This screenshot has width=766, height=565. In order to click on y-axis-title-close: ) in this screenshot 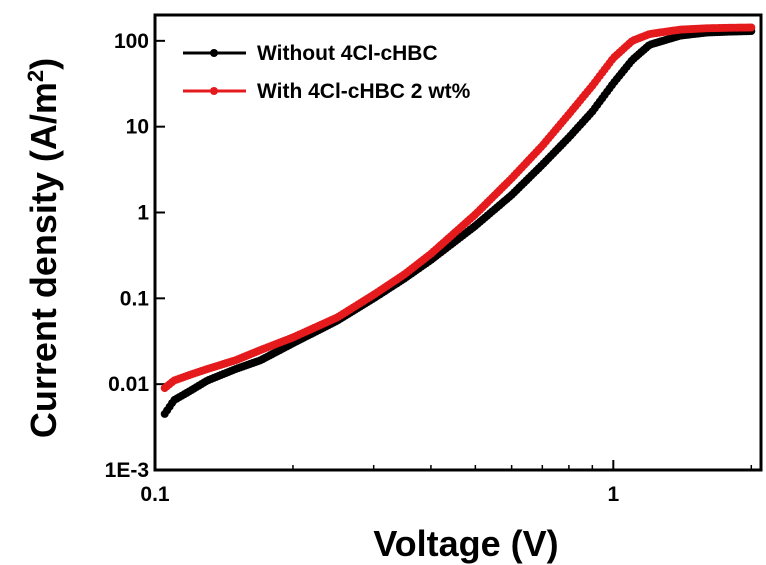, I will do `click(43, 64)`.